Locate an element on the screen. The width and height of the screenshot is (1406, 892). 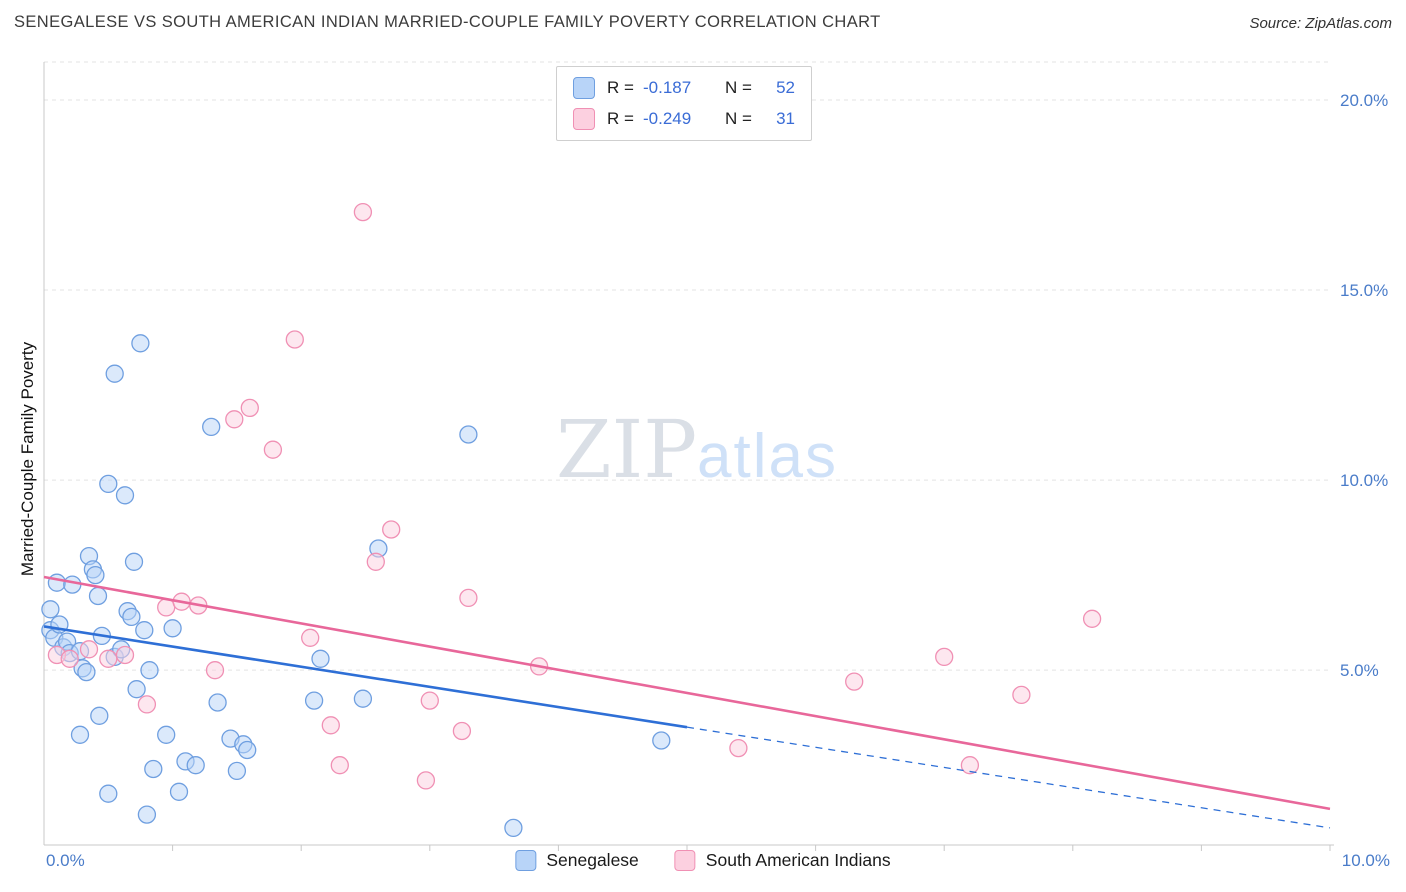
r-value: -0.249 is located at coordinates (667, 118).